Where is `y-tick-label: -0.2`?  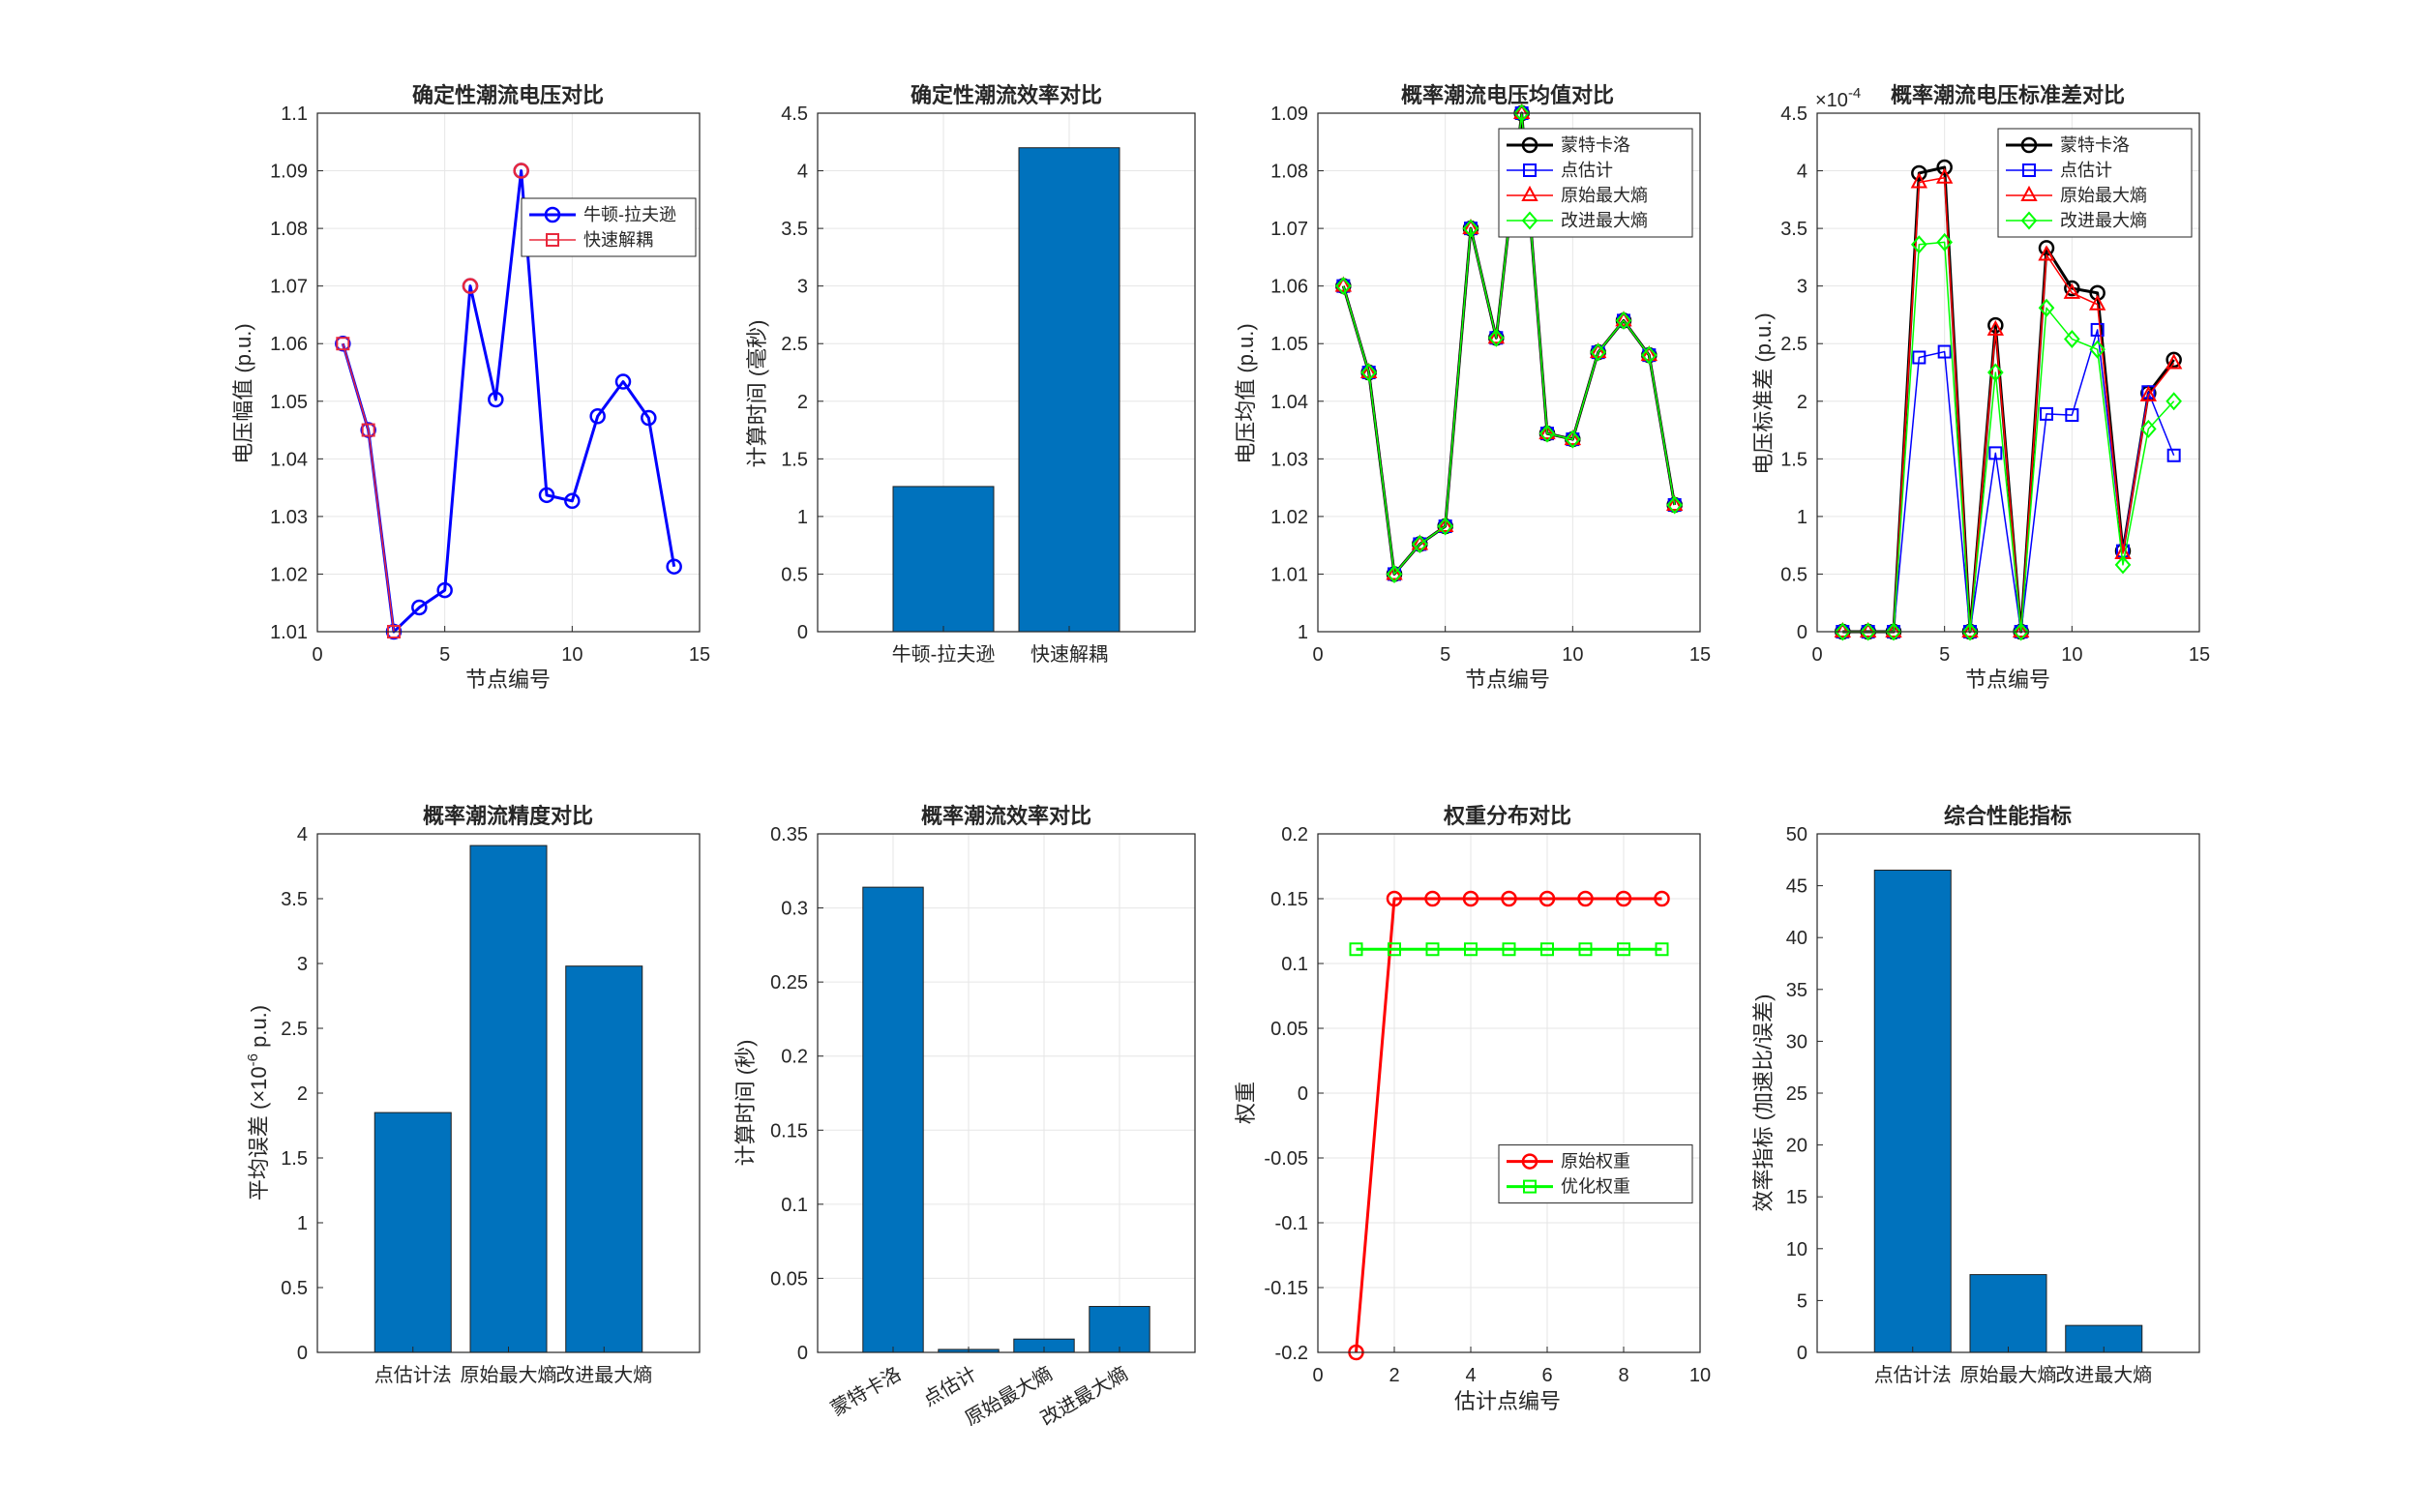 y-tick-label: -0.2 is located at coordinates (1291, 1353).